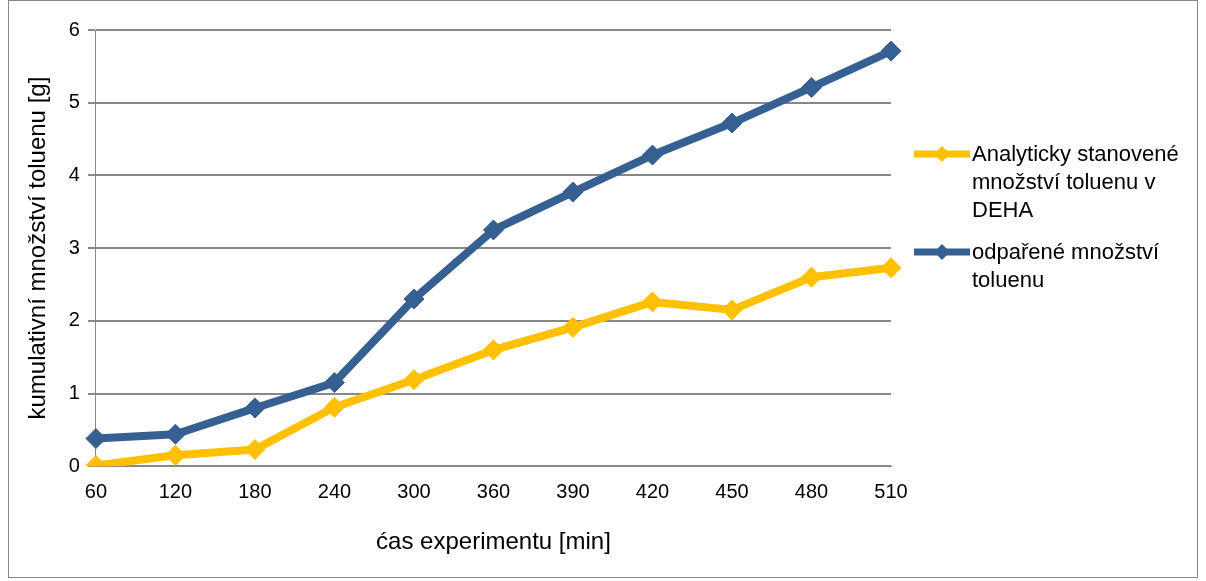 This screenshot has width=1206, height=581. I want to click on y-tick-label: 1, so click(74, 392).